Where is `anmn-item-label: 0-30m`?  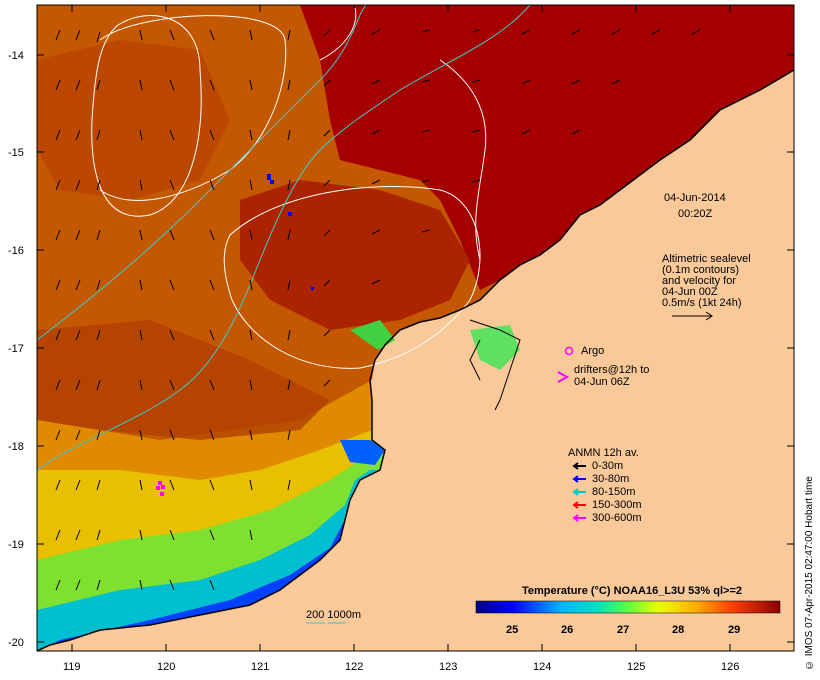
anmn-item-label: 0-30m is located at coordinates (607, 466).